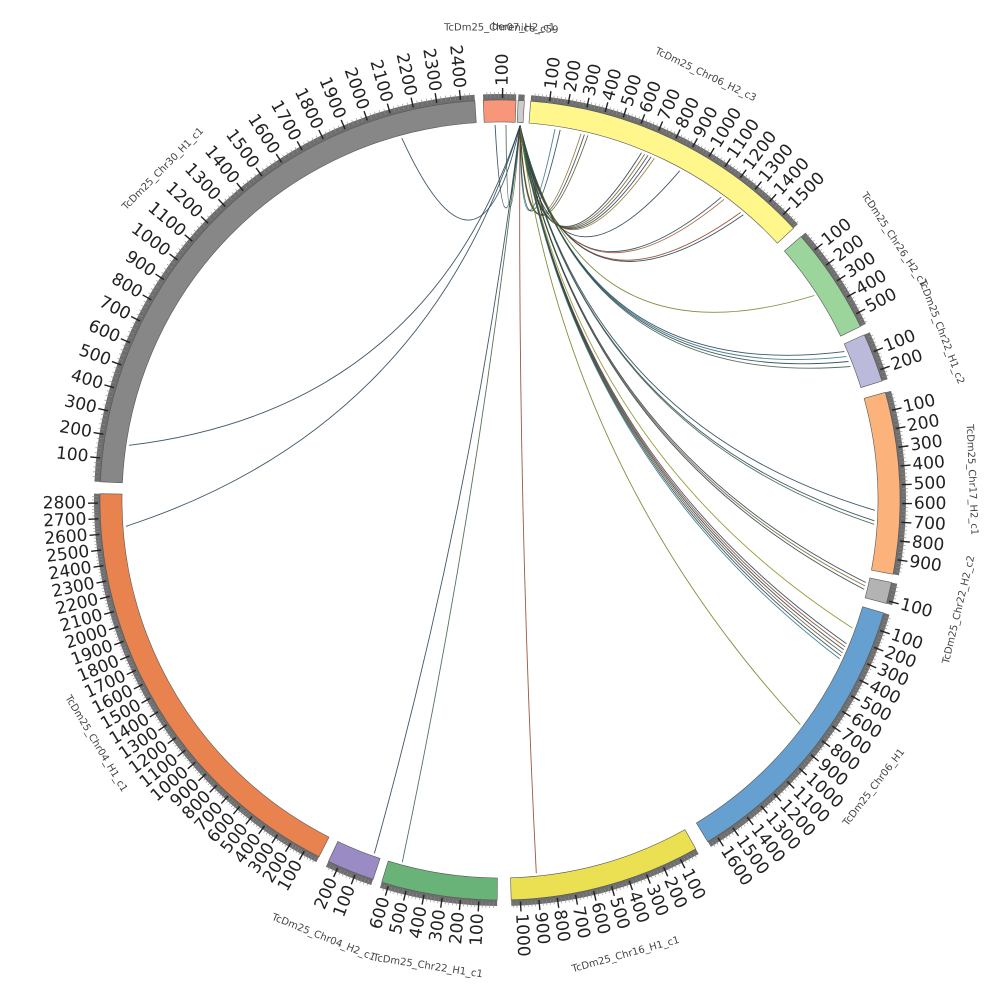  Describe the element at coordinates (72, 454) in the screenshot. I see `tick-label: 100` at that location.